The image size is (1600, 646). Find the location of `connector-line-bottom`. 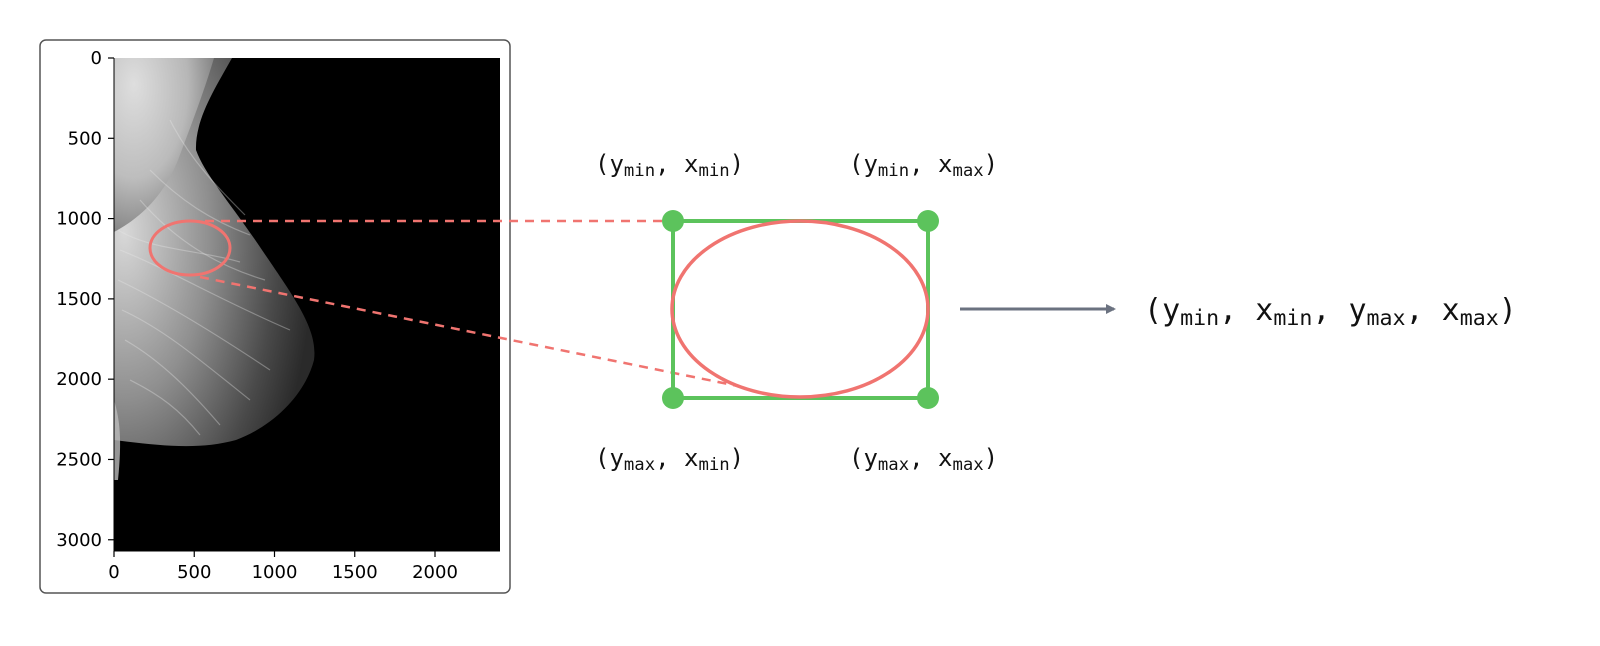

connector-line-bottom is located at coordinates (469, 331).